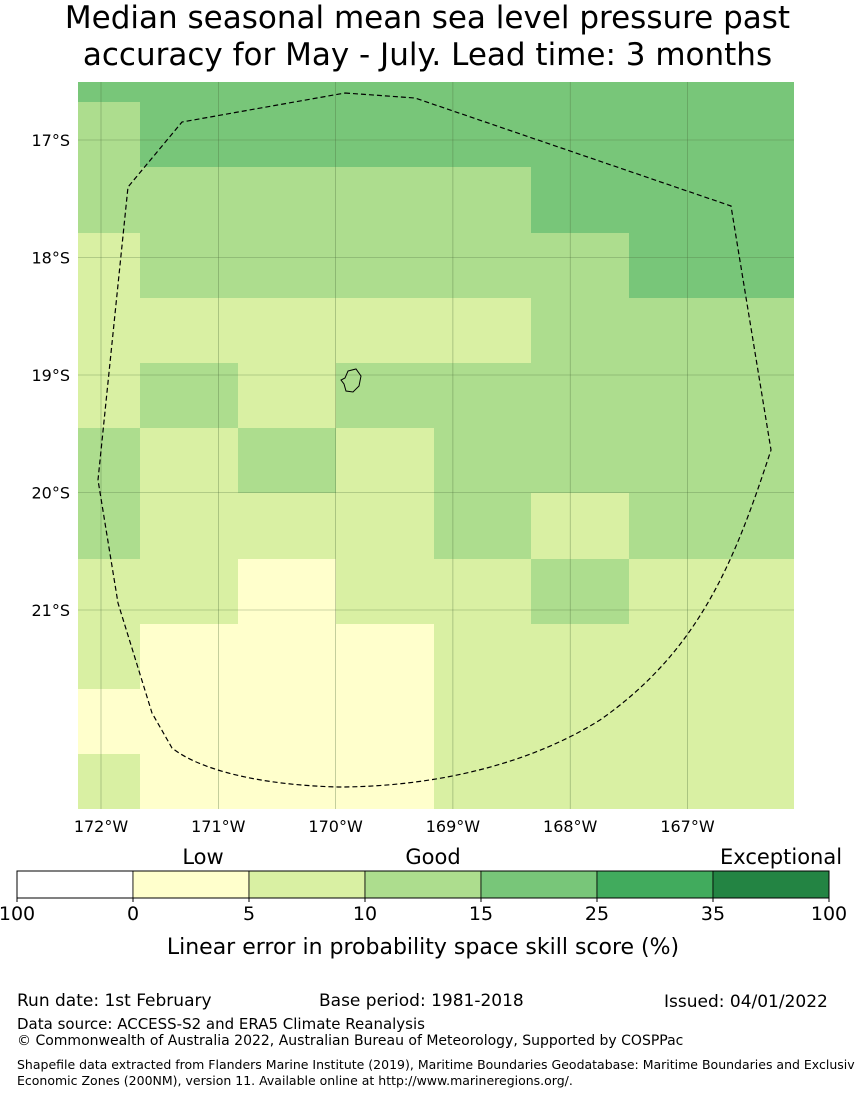 Image resolution: width=855 pixels, height=1095 pixels. I want to click on latitude-label: 18°S, so click(50, 258).